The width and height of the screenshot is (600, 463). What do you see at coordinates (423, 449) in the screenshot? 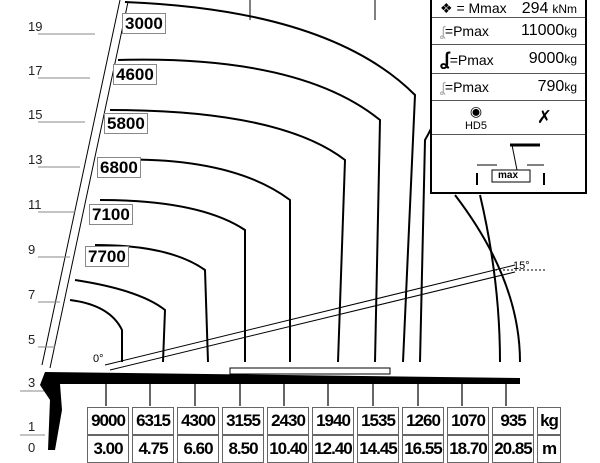
I see `reach-cell: 16.55` at bounding box center [423, 449].